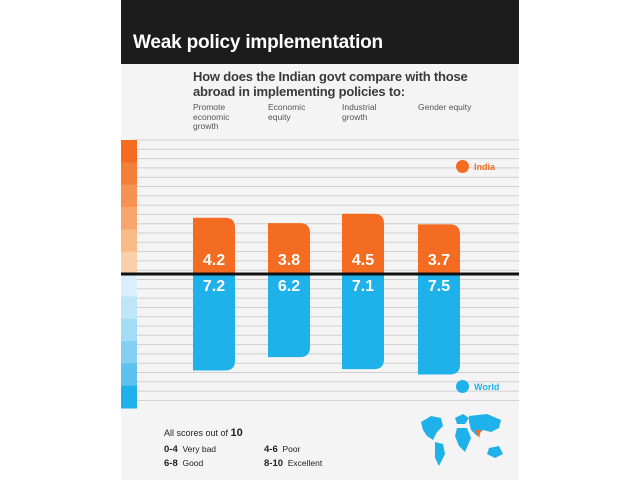 This screenshot has height=480, width=640. I want to click on india-value-label: 3.8, so click(289, 260).